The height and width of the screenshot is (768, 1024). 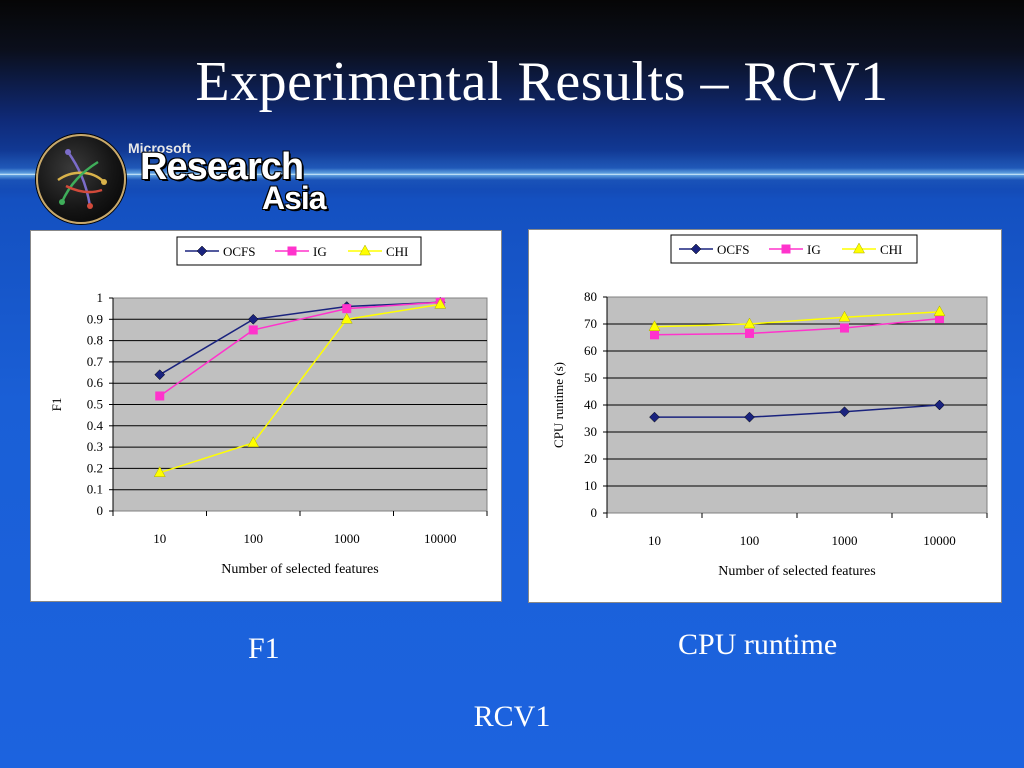 What do you see at coordinates (95, 489) in the screenshot?
I see `y-tick-label: 0.1` at bounding box center [95, 489].